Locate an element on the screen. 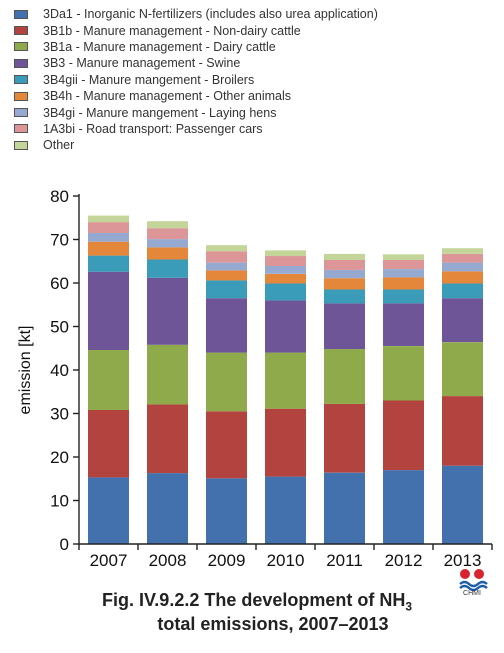  caption-line-1-text: Fig. IV.9.2.2 The development of NH is located at coordinates (253, 600).